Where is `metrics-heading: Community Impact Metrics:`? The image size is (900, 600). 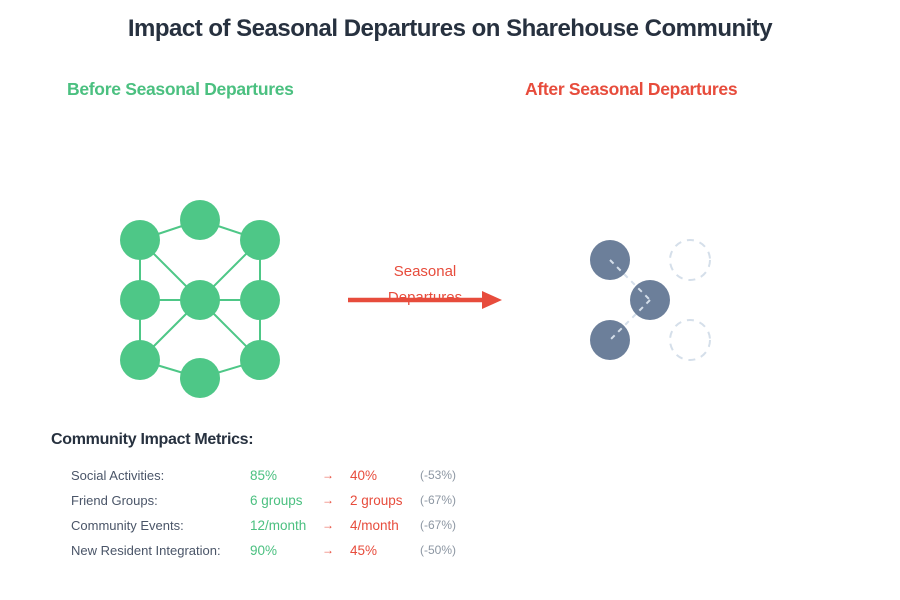 metrics-heading: Community Impact Metrics: is located at coordinates (152, 439).